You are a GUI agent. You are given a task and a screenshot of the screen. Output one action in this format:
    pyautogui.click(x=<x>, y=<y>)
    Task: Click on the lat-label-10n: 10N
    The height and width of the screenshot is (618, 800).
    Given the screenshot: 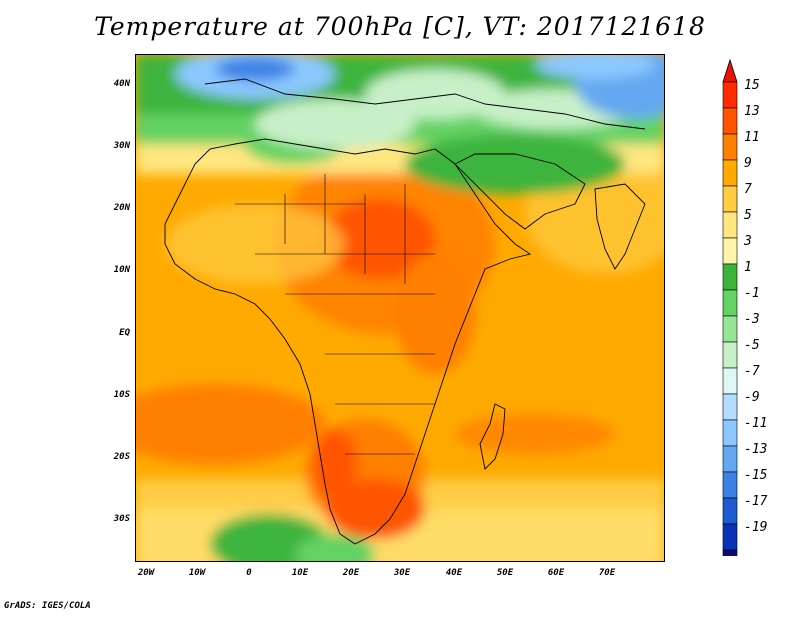 What is the action you would take?
    pyautogui.click(x=121, y=270)
    